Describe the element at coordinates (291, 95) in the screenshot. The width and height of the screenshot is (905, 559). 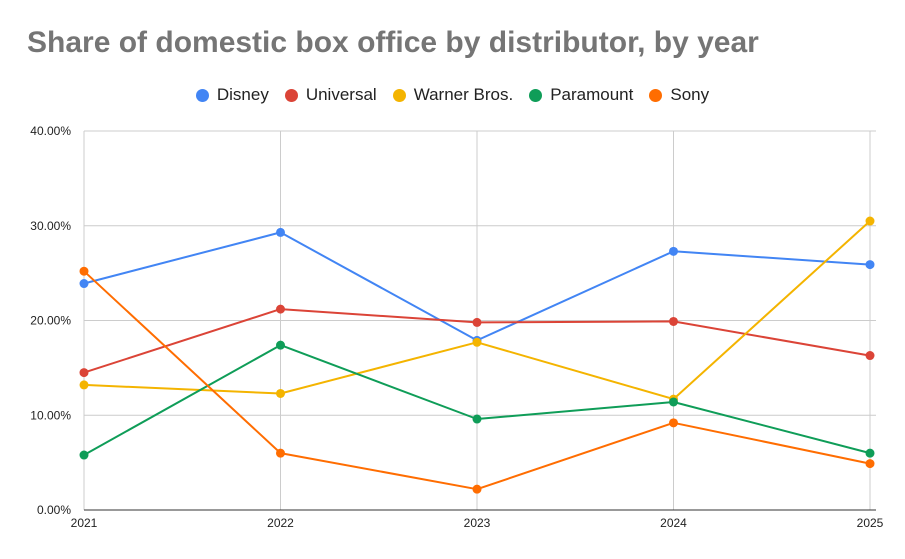
I see `legend-swatch-universal` at that location.